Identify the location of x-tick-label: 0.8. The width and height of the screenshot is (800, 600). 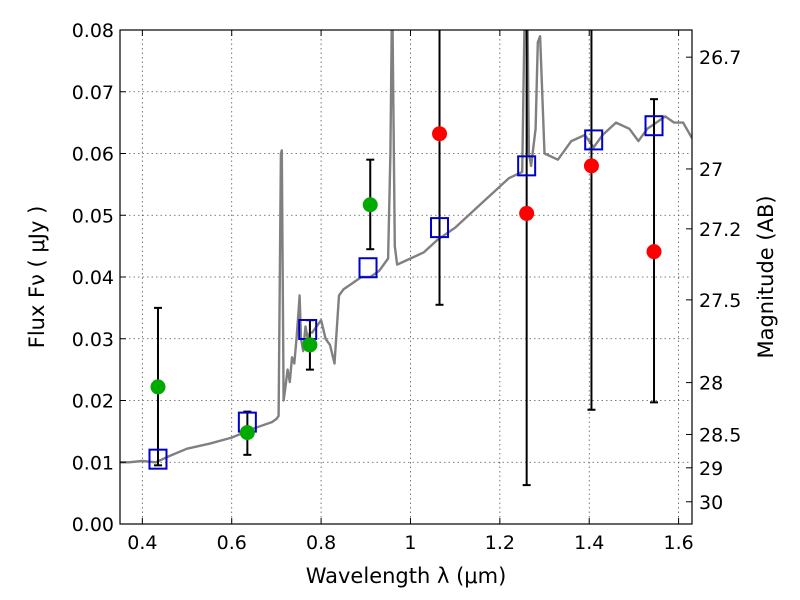
(321, 543).